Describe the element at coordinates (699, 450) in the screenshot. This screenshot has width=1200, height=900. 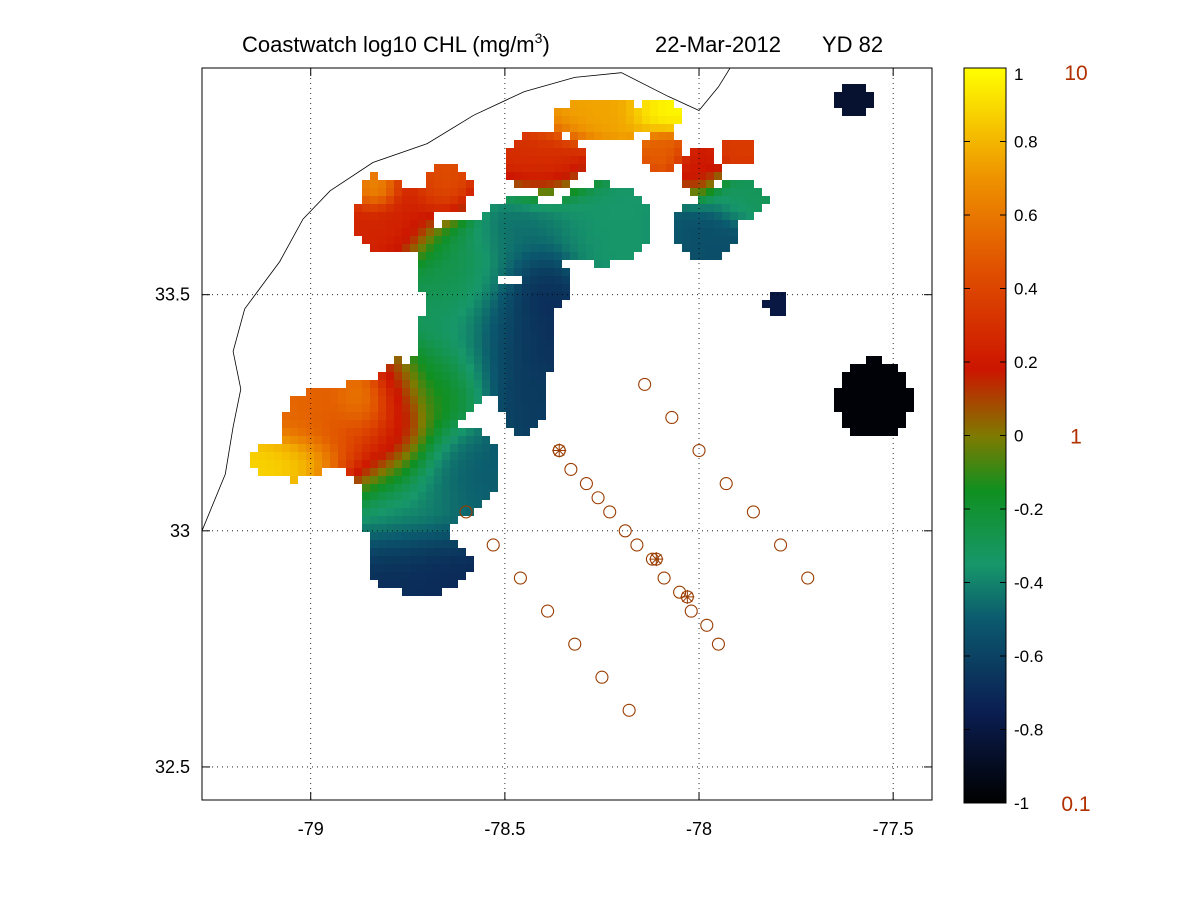
I see `station-marker` at that location.